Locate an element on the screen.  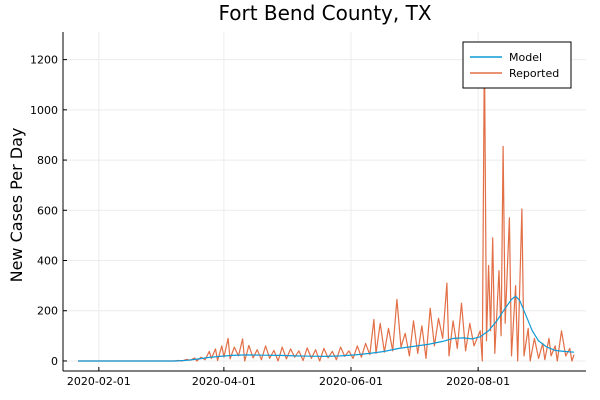
x-tick-label-1: 2020-04-01 is located at coordinates (224, 381).